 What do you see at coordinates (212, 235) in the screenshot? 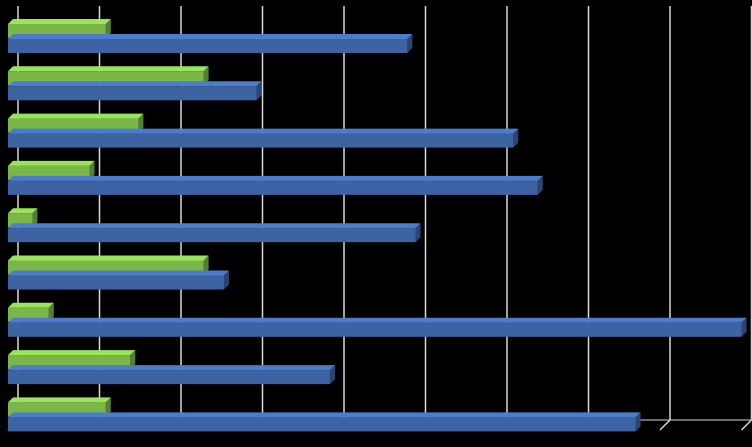
I see `bar-series1-4-front` at bounding box center [212, 235].